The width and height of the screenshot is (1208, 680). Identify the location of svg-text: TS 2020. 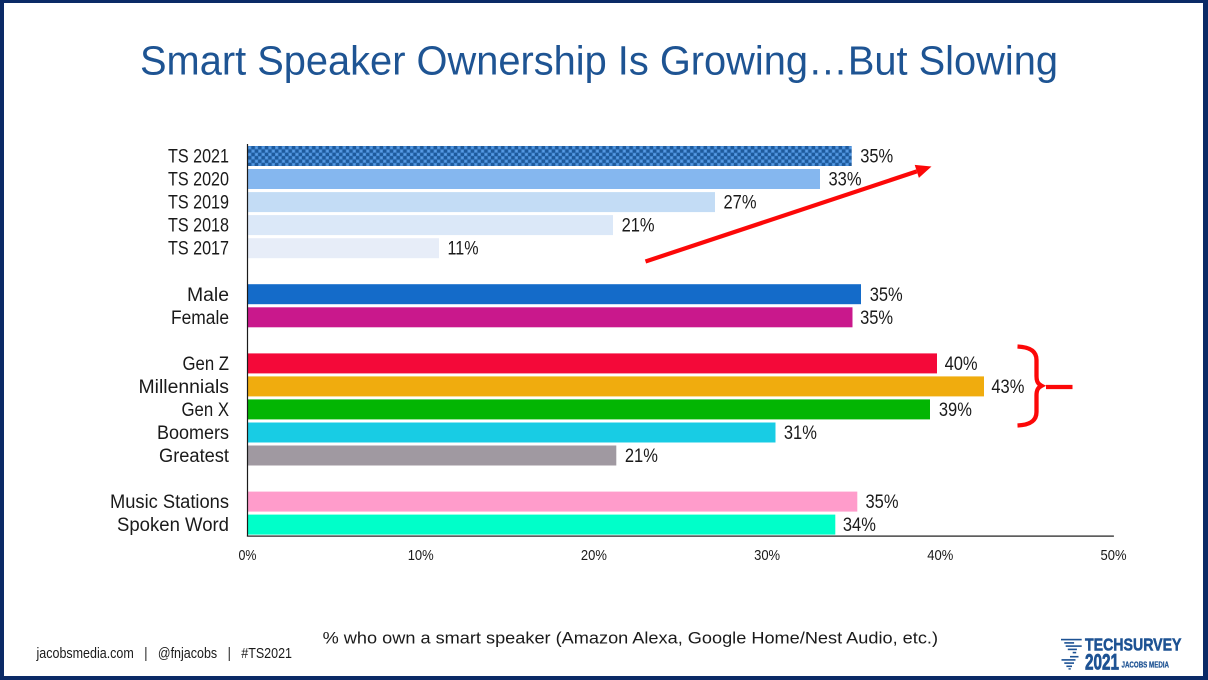
(198, 180).